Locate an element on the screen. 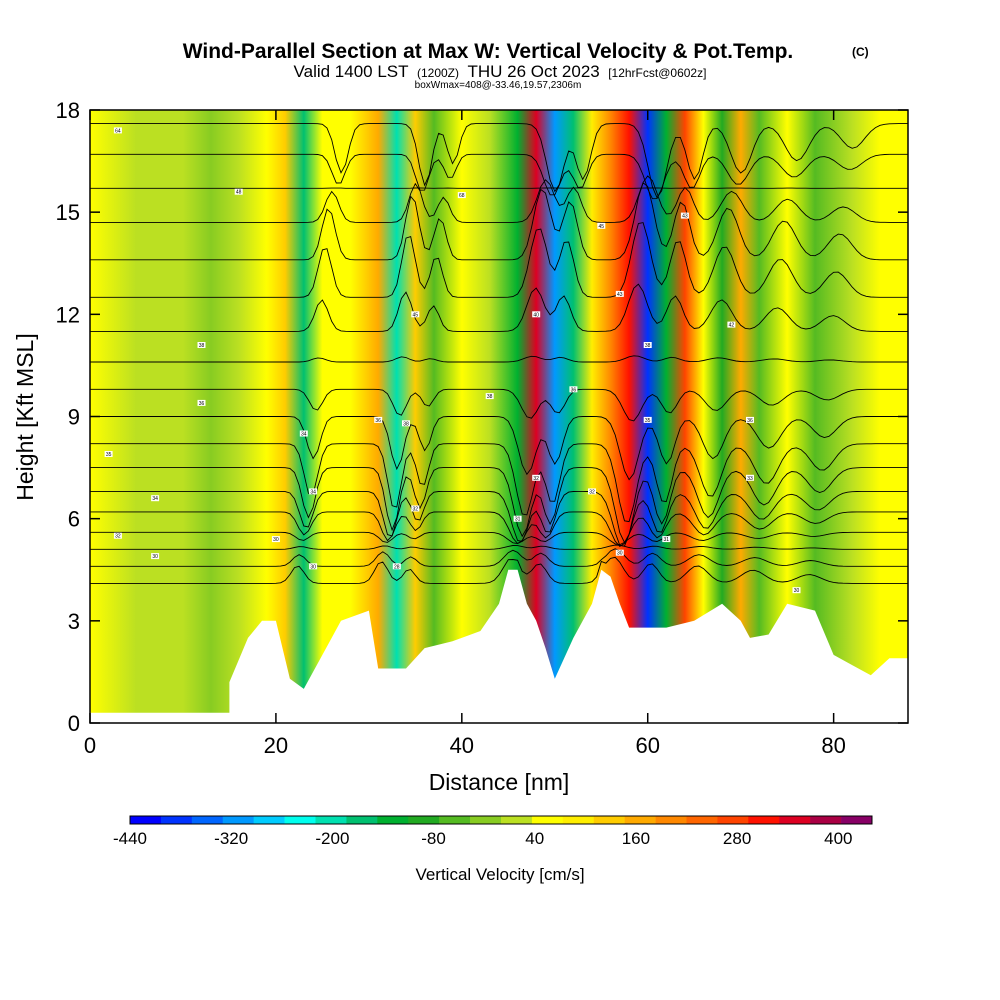 The height and width of the screenshot is (1000, 1000). colorbar-tick-label: -80 is located at coordinates (433, 838).